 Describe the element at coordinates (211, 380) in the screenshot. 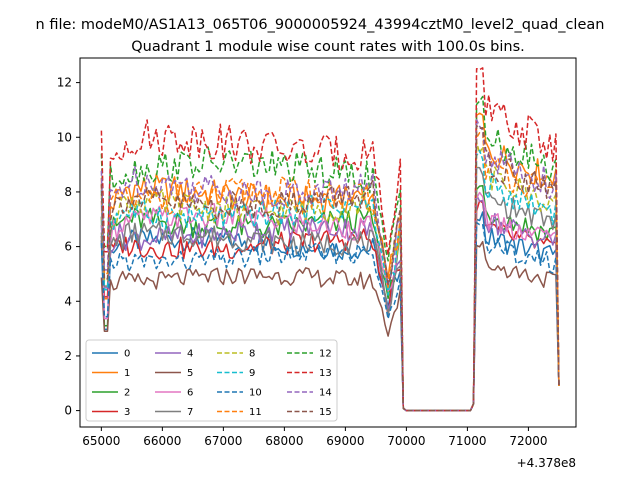

I see `legend-box` at that location.